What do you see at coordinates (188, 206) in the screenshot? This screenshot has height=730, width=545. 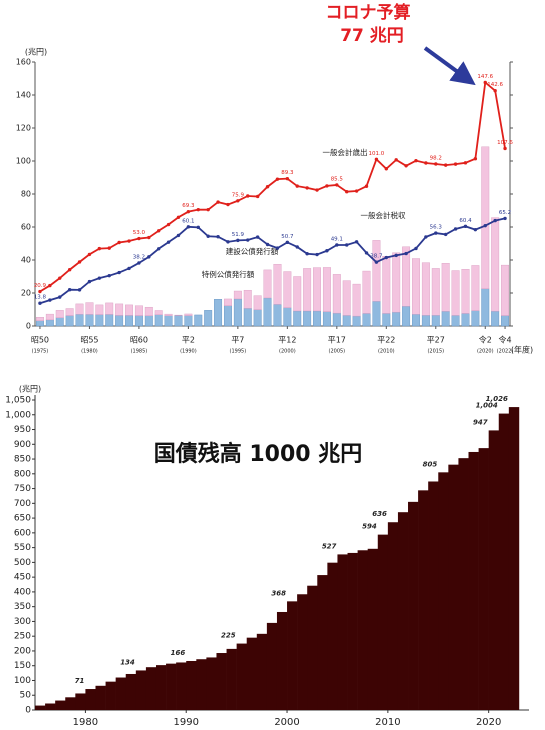 I see `data-label: 69.3` at bounding box center [188, 206].